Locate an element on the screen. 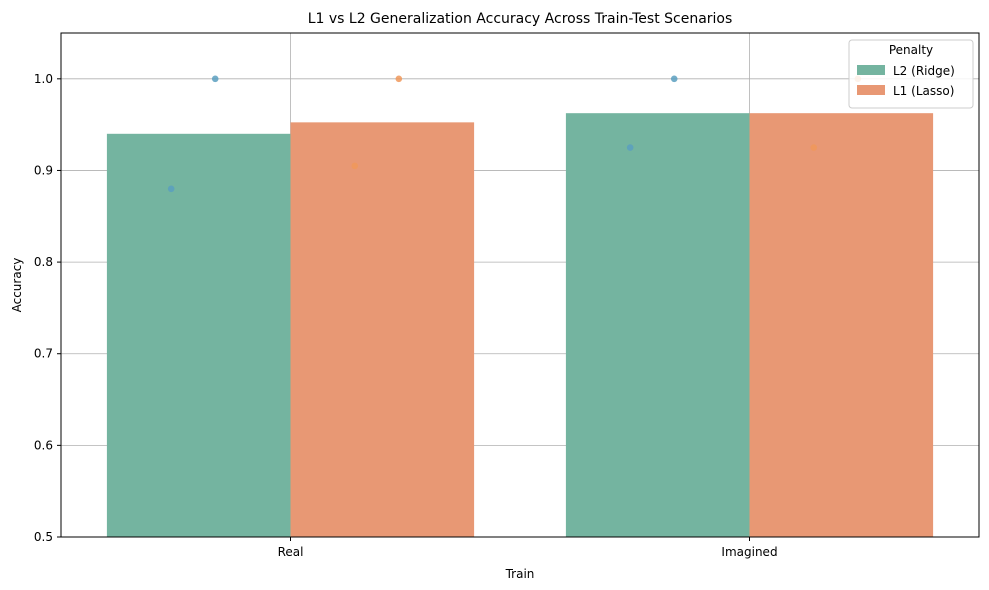  x-axis-label: Train is located at coordinates (520, 574).